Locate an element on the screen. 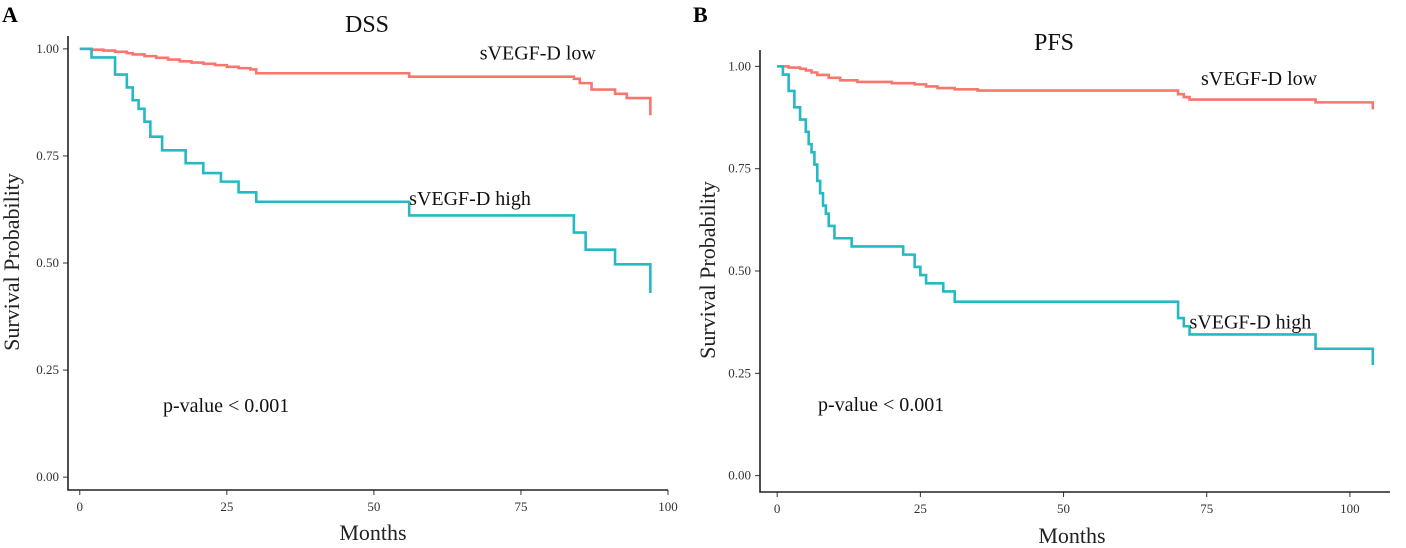  panel-a-p-value: p-value < 0.001 is located at coordinates (226, 406).